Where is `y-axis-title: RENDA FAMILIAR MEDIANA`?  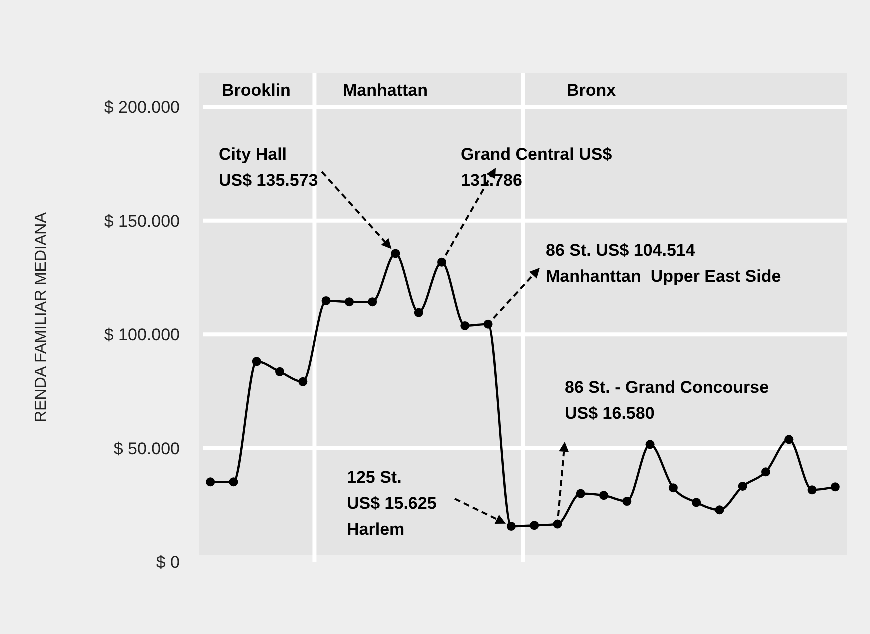
y-axis-title: RENDA FAMILIAR MEDIANA is located at coordinates (41, 317).